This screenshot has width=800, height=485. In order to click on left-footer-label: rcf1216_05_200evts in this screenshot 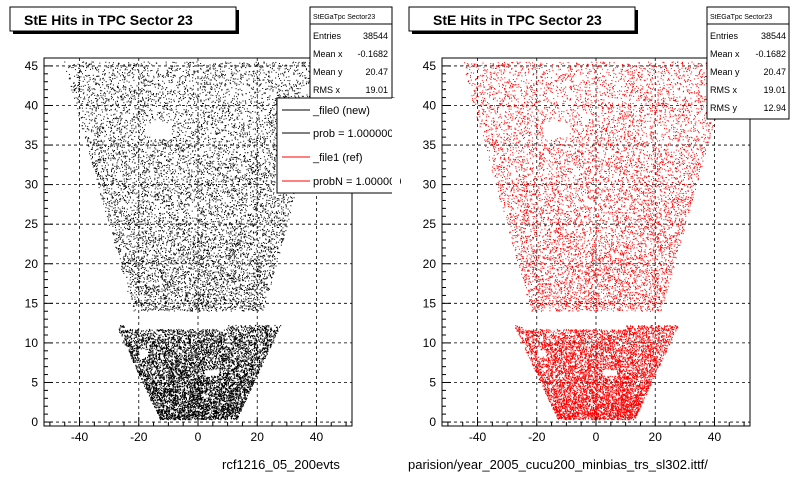, I will do `click(281, 464)`.